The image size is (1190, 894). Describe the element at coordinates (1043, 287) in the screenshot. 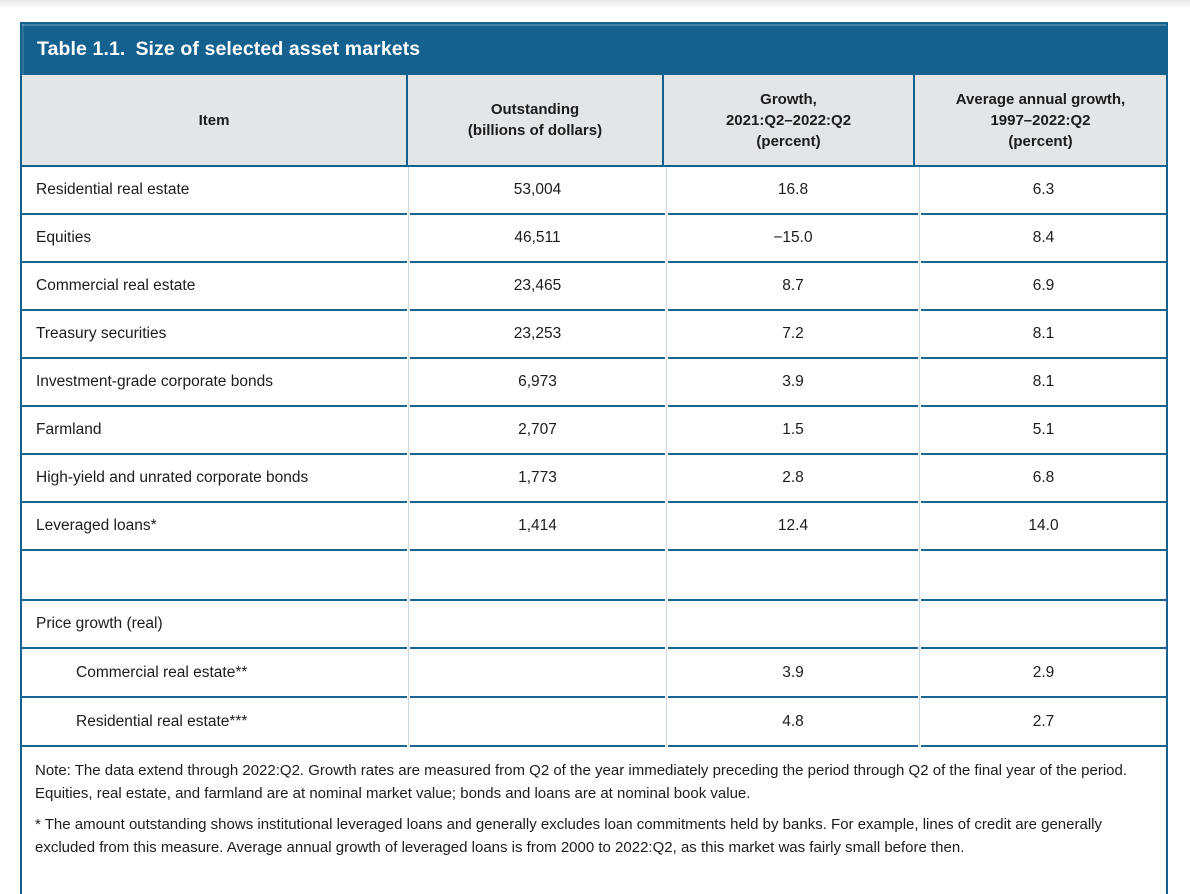

I see `avg-growth-cell: 6.9` at that location.